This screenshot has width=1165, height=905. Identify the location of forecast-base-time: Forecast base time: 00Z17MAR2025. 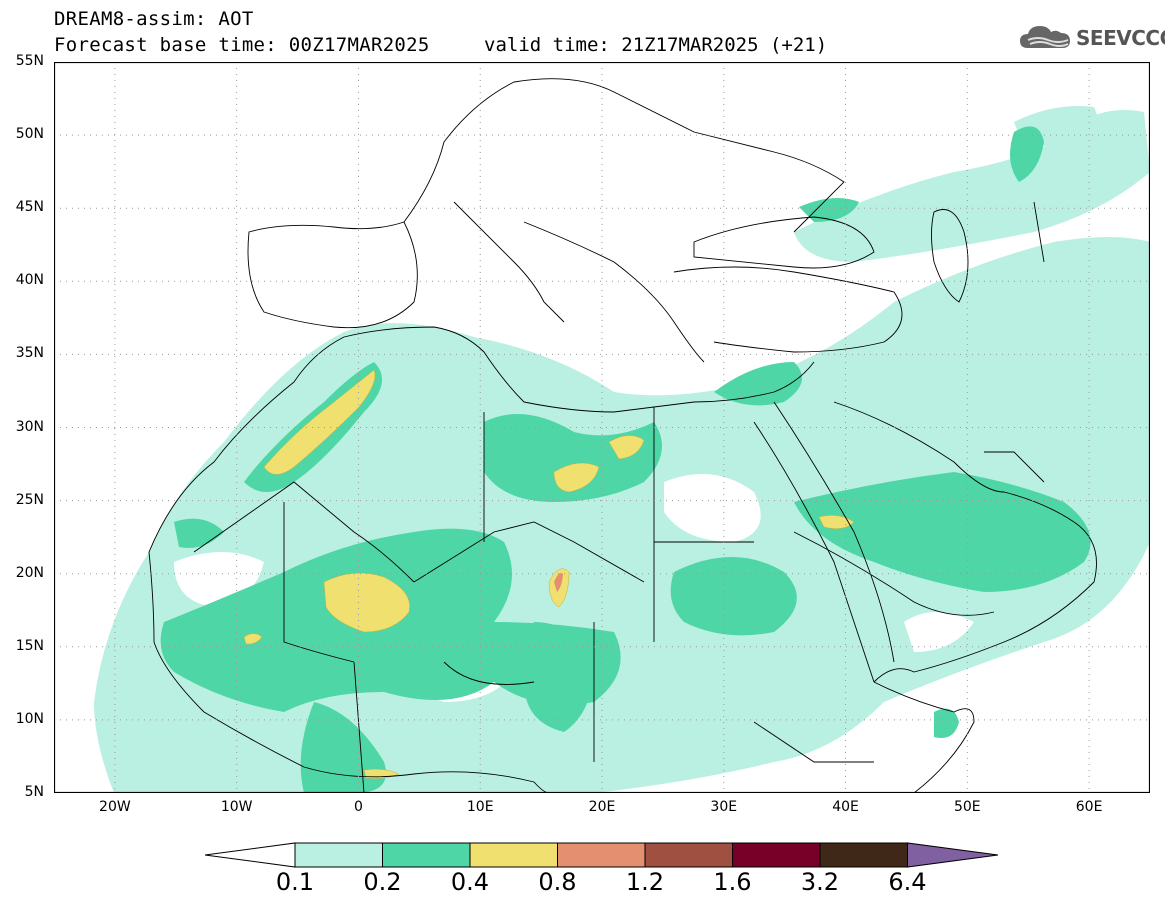
(242, 45).